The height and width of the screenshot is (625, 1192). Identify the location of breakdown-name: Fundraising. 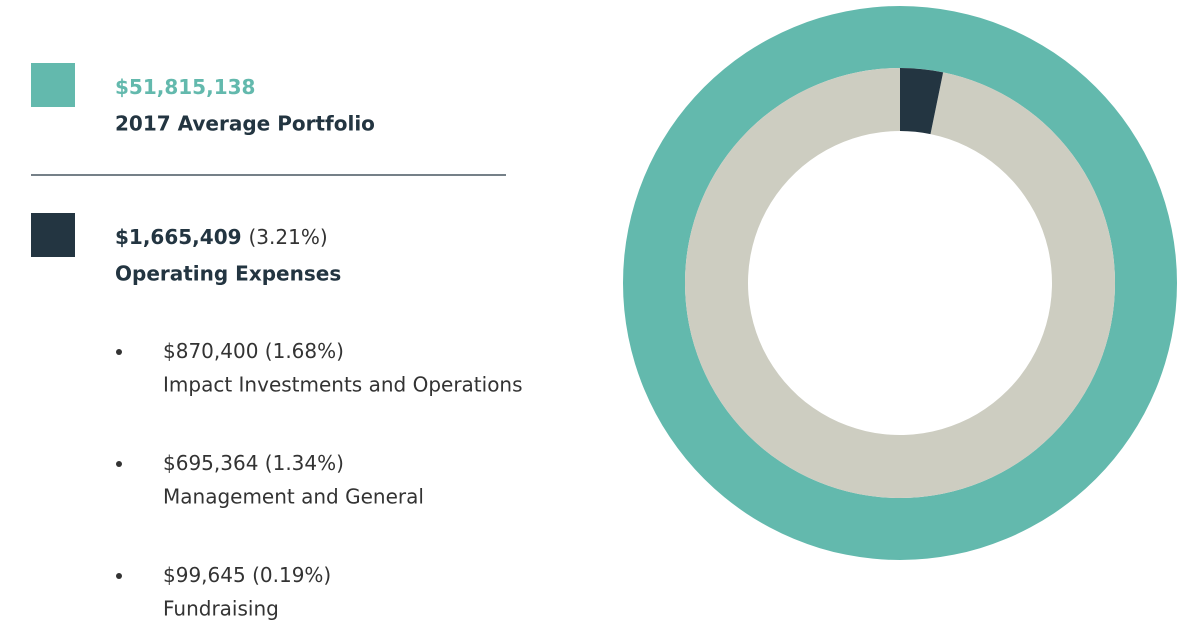
(221, 609).